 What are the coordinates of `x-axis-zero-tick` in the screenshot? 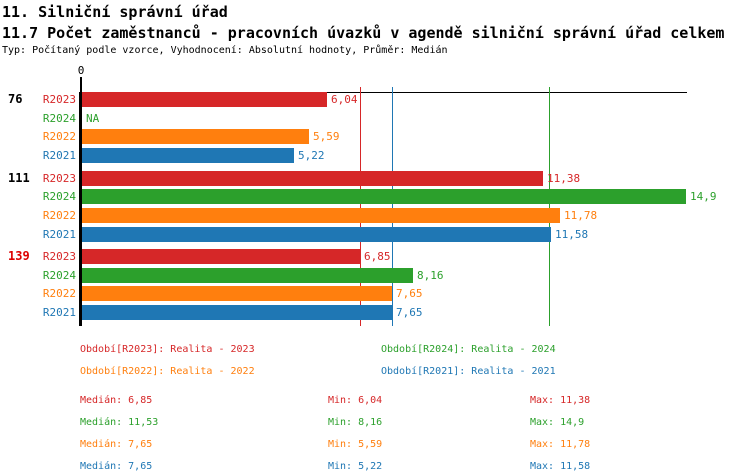 It's located at (81, 84).